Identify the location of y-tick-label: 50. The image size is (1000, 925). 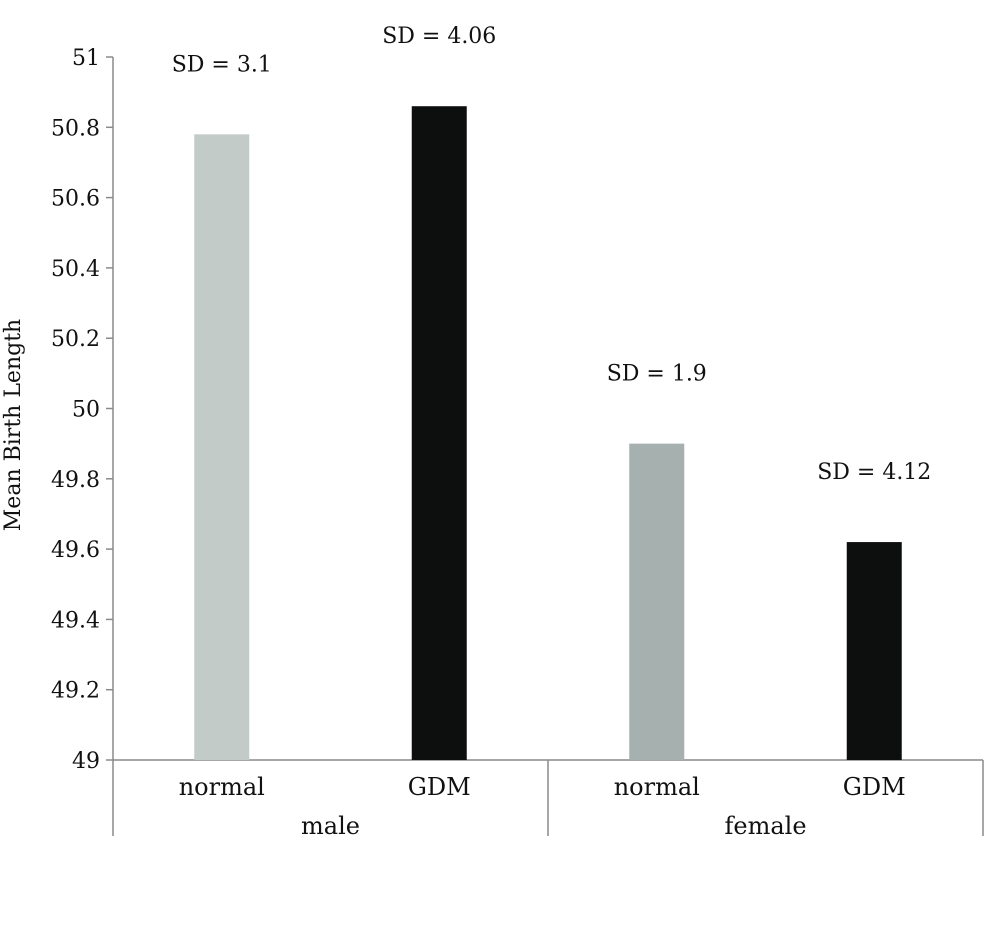
(86, 410).